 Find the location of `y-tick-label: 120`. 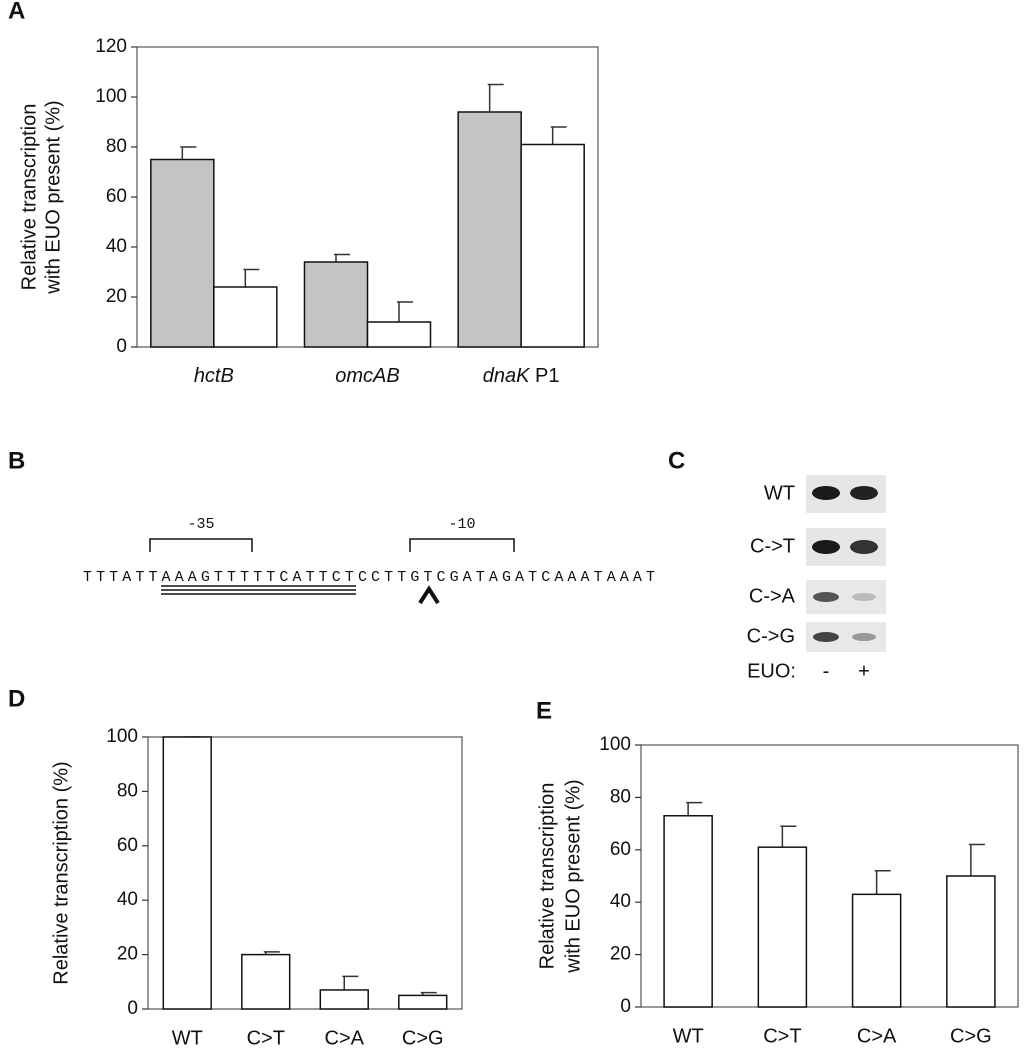

y-tick-label: 120 is located at coordinates (111, 46).